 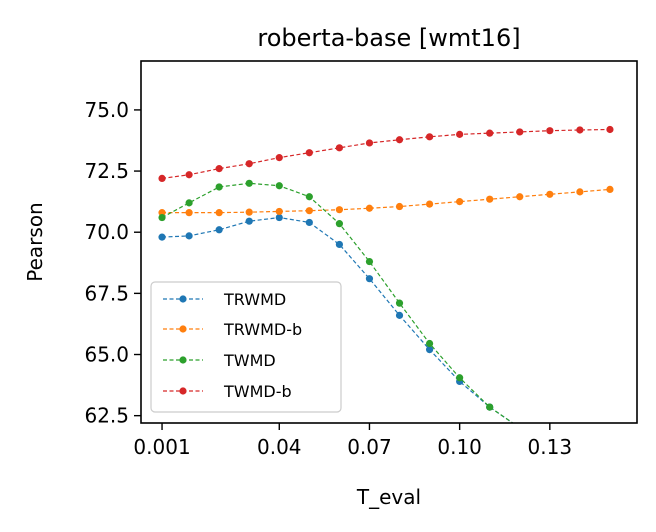 What do you see at coordinates (106, 293) in the screenshot?
I see `y-tick-label: 67.5` at bounding box center [106, 293].